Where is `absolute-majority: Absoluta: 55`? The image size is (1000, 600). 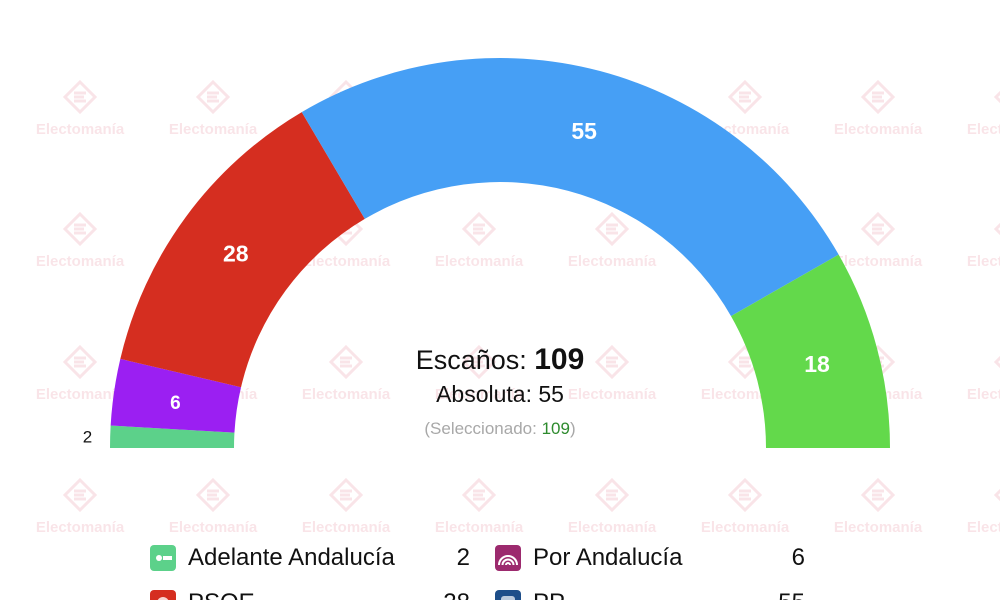 absolute-majority: Absoluta: 55 is located at coordinates (500, 394).